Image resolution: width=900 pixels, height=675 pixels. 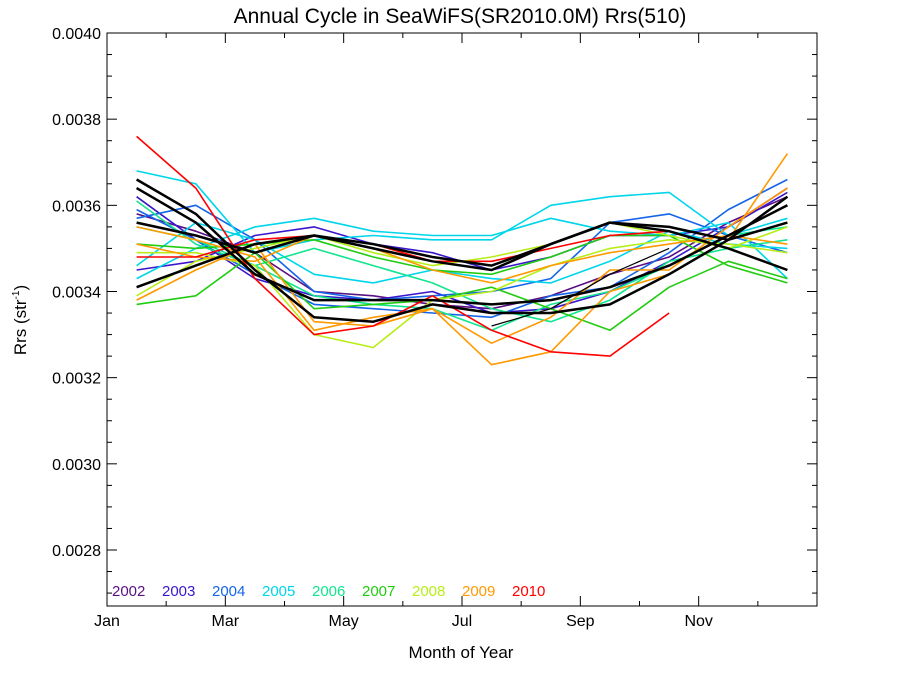 What do you see at coordinates (128, 591) in the screenshot?
I see `legend-item: 2002` at bounding box center [128, 591].